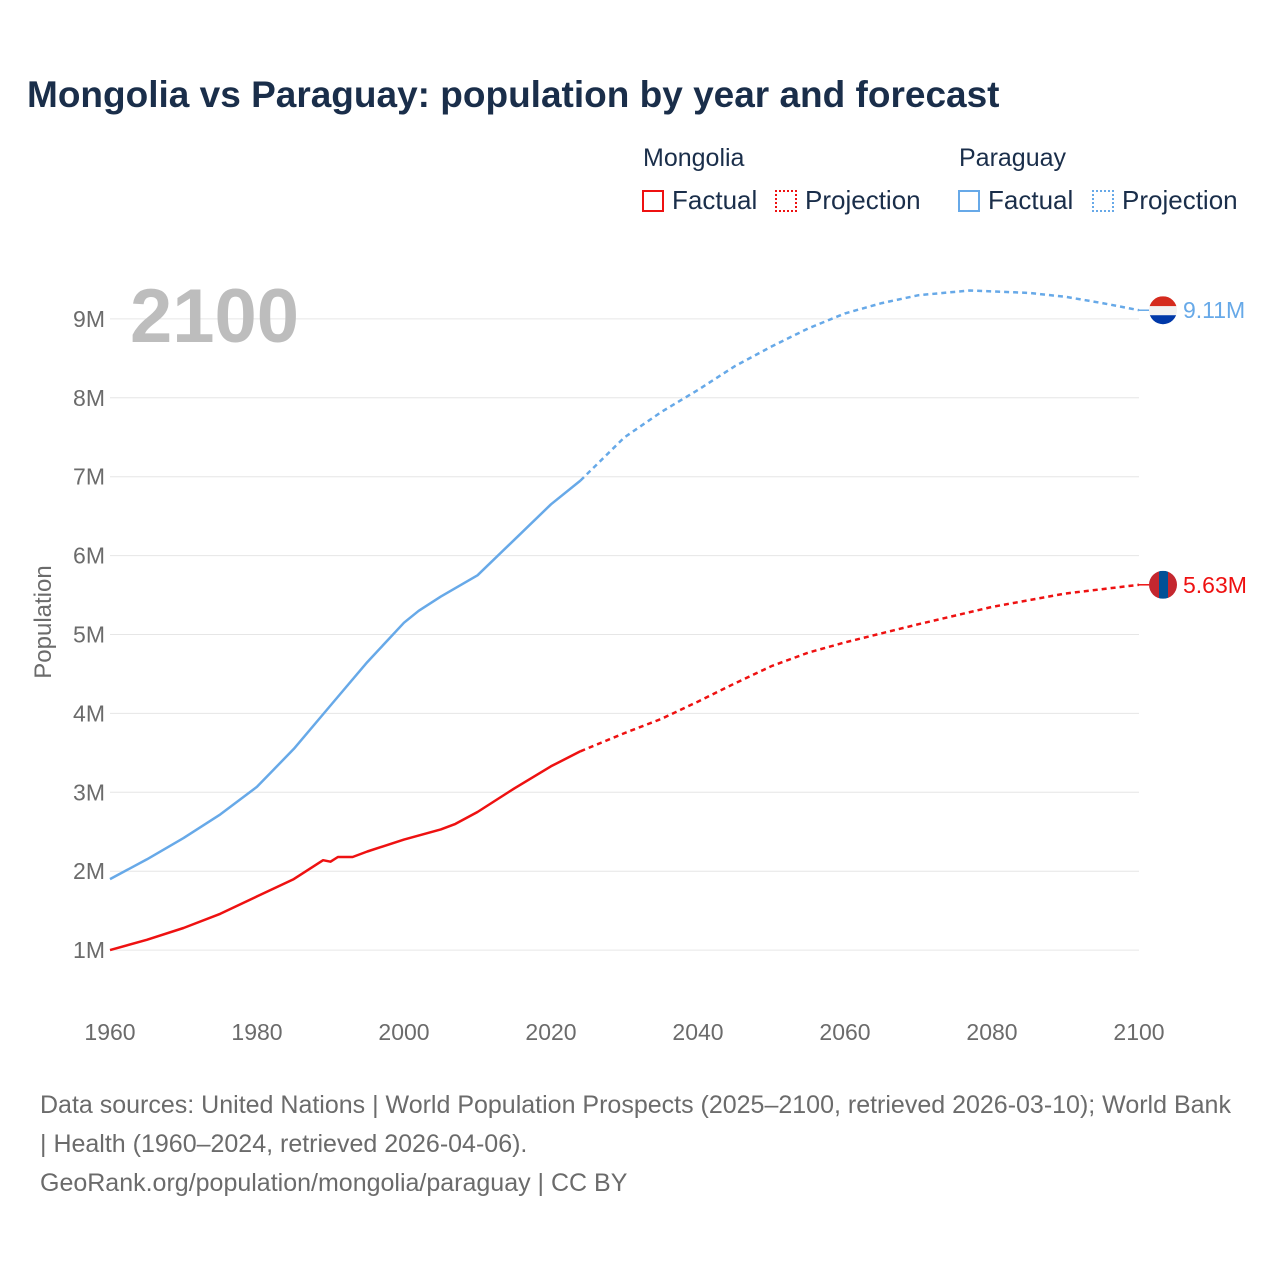 This screenshot has width=1280, height=1280. What do you see at coordinates (991, 1032) in the screenshot?
I see `x-tick-label: 2080` at bounding box center [991, 1032].